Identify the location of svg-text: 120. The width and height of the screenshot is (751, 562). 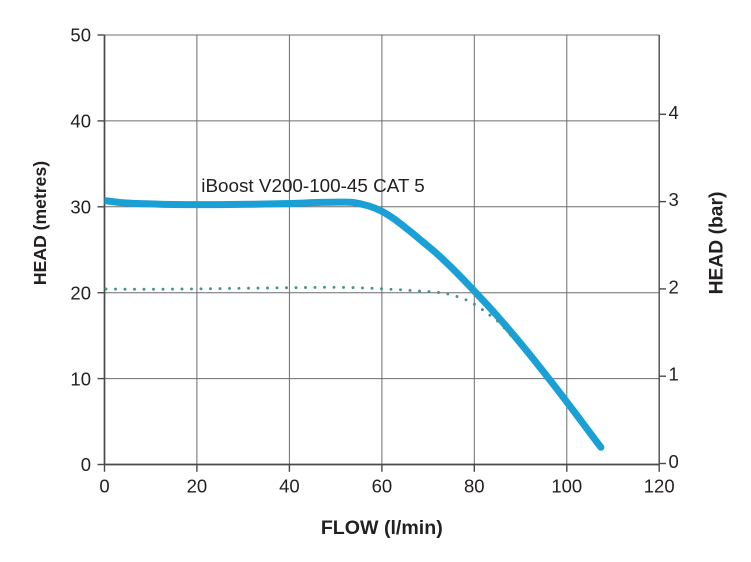
(659, 486).